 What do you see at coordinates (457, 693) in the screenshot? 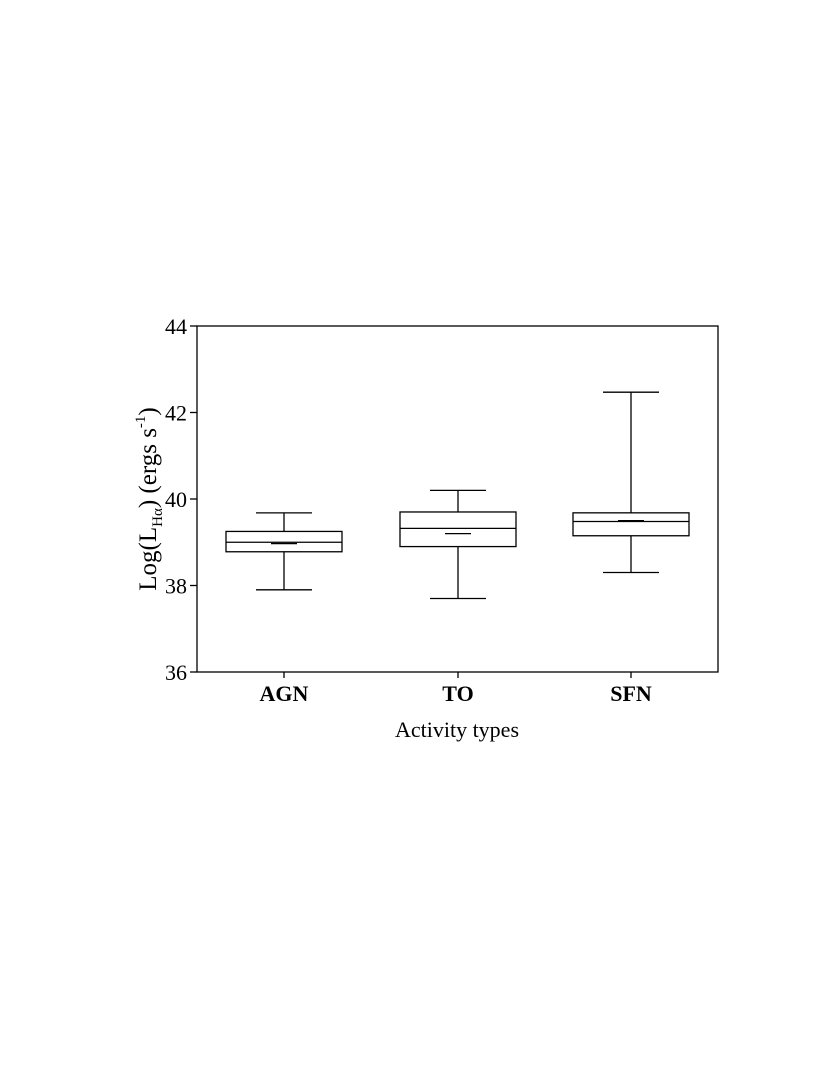
I see `x-tick-label: TO` at bounding box center [457, 693].